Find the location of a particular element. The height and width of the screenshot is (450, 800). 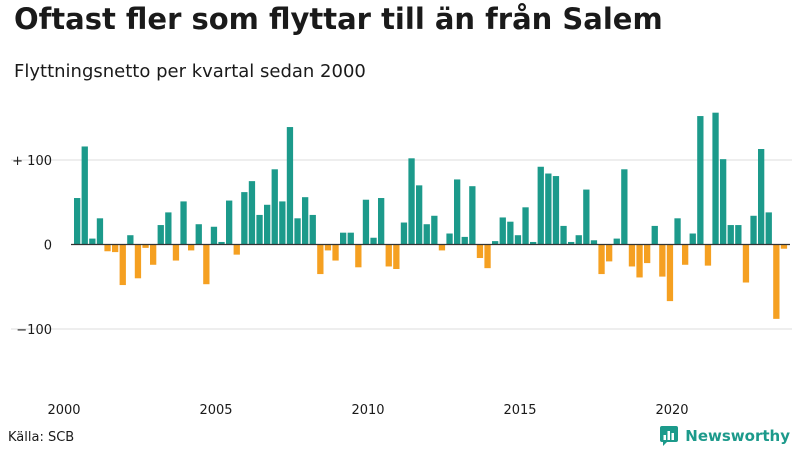

x-tick-label: 2005 is located at coordinates (215, 410).